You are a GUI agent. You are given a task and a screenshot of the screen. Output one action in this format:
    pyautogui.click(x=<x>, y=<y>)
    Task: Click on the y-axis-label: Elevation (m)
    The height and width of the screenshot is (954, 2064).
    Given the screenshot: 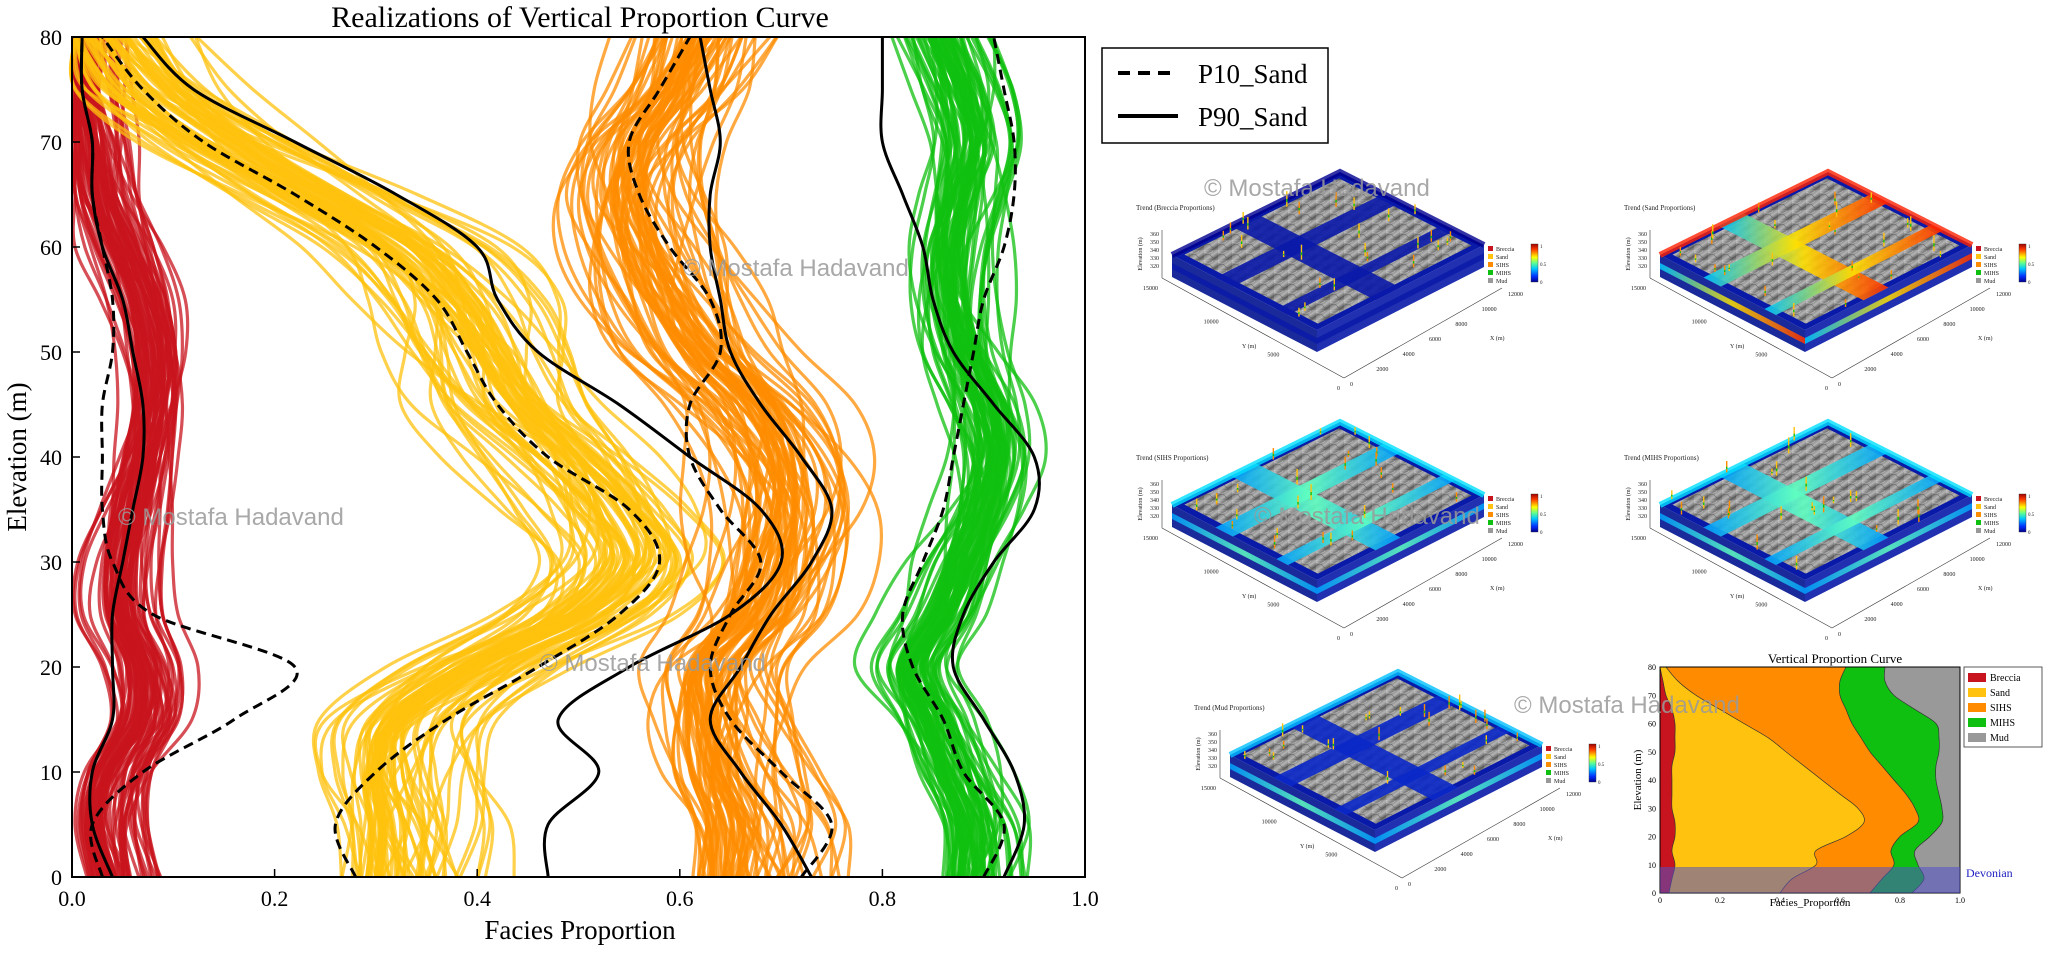 What is the action you would take?
    pyautogui.click(x=17, y=456)
    